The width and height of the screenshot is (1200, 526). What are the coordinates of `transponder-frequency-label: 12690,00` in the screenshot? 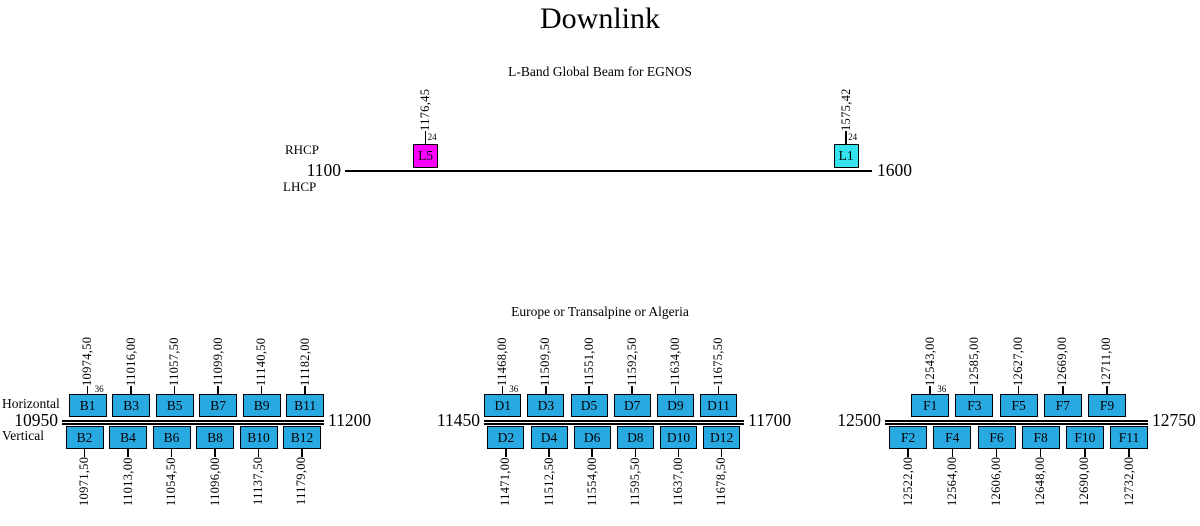 It's located at (1084, 482).